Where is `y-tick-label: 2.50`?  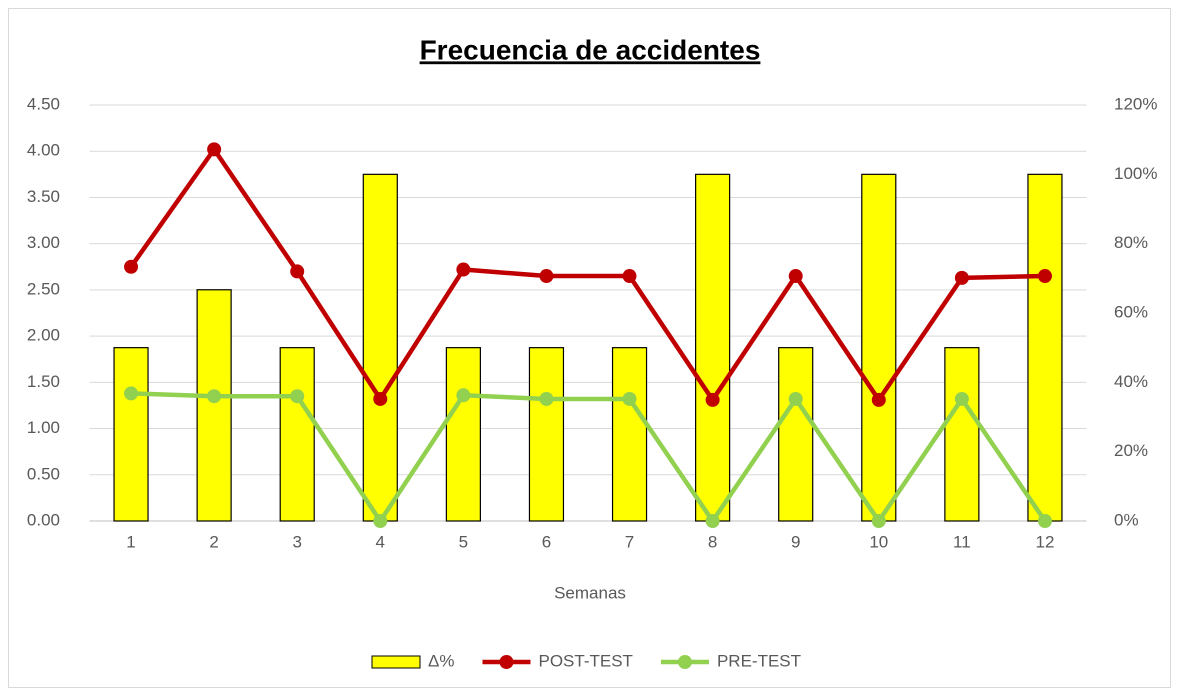 y-tick-label: 2.50 is located at coordinates (43, 288).